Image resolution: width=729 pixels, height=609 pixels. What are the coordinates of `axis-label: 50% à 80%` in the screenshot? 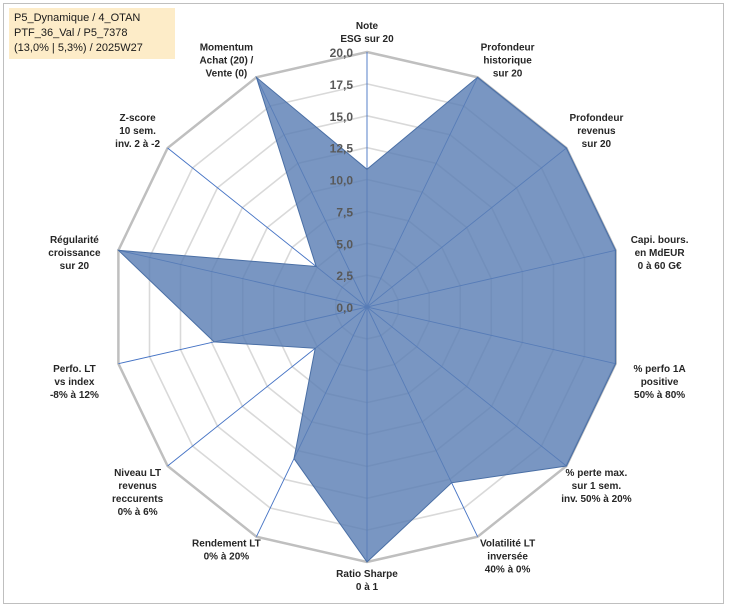 It's located at (659, 395).